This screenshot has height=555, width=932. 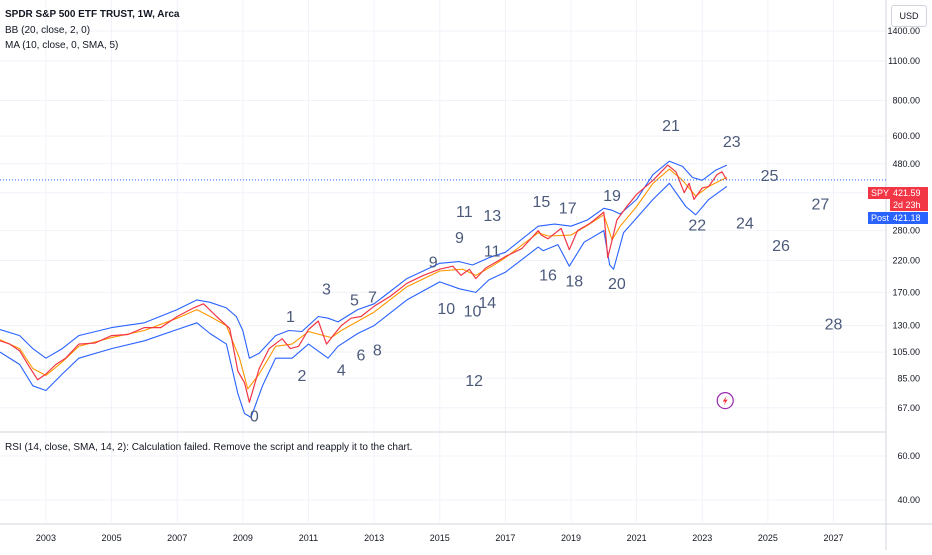 I want to click on wave-label: 1, so click(x=290, y=317).